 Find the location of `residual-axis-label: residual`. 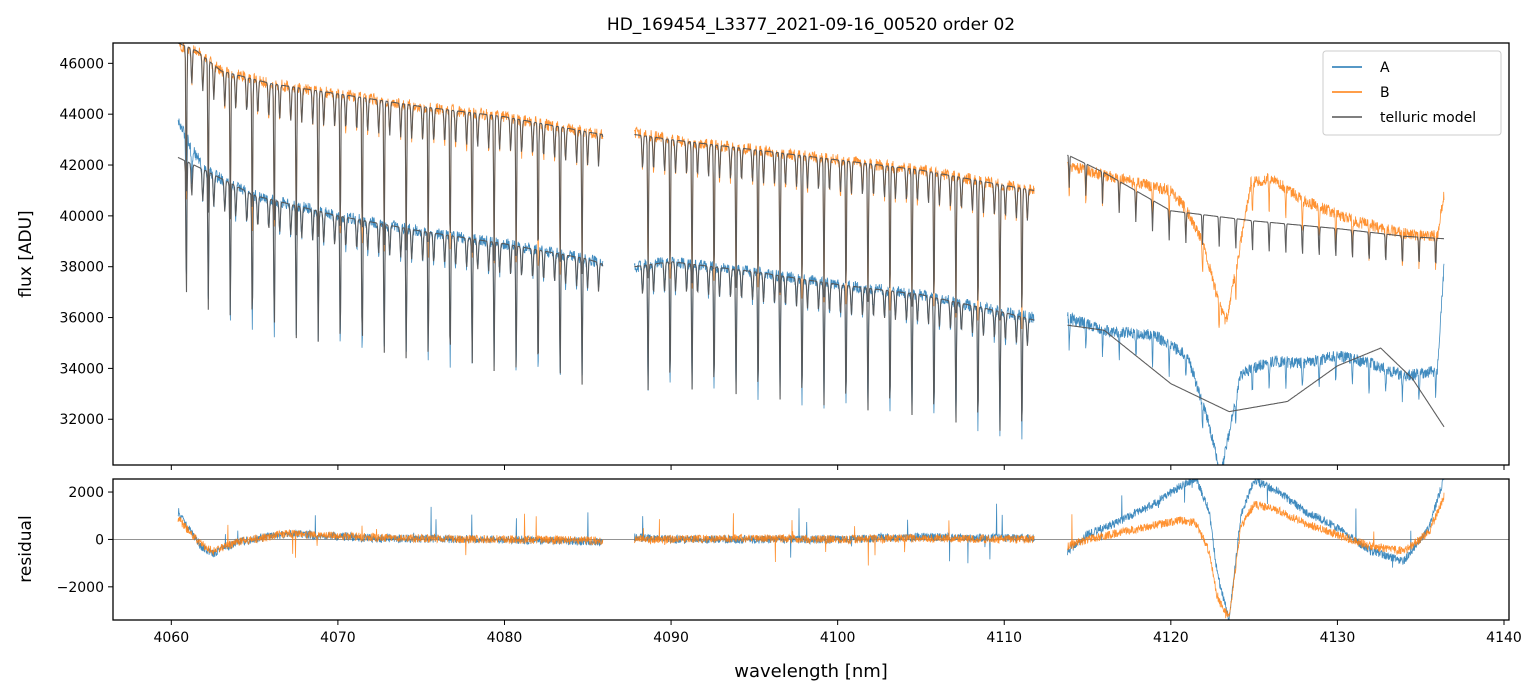

residual-axis-label: residual is located at coordinates (26, 548).